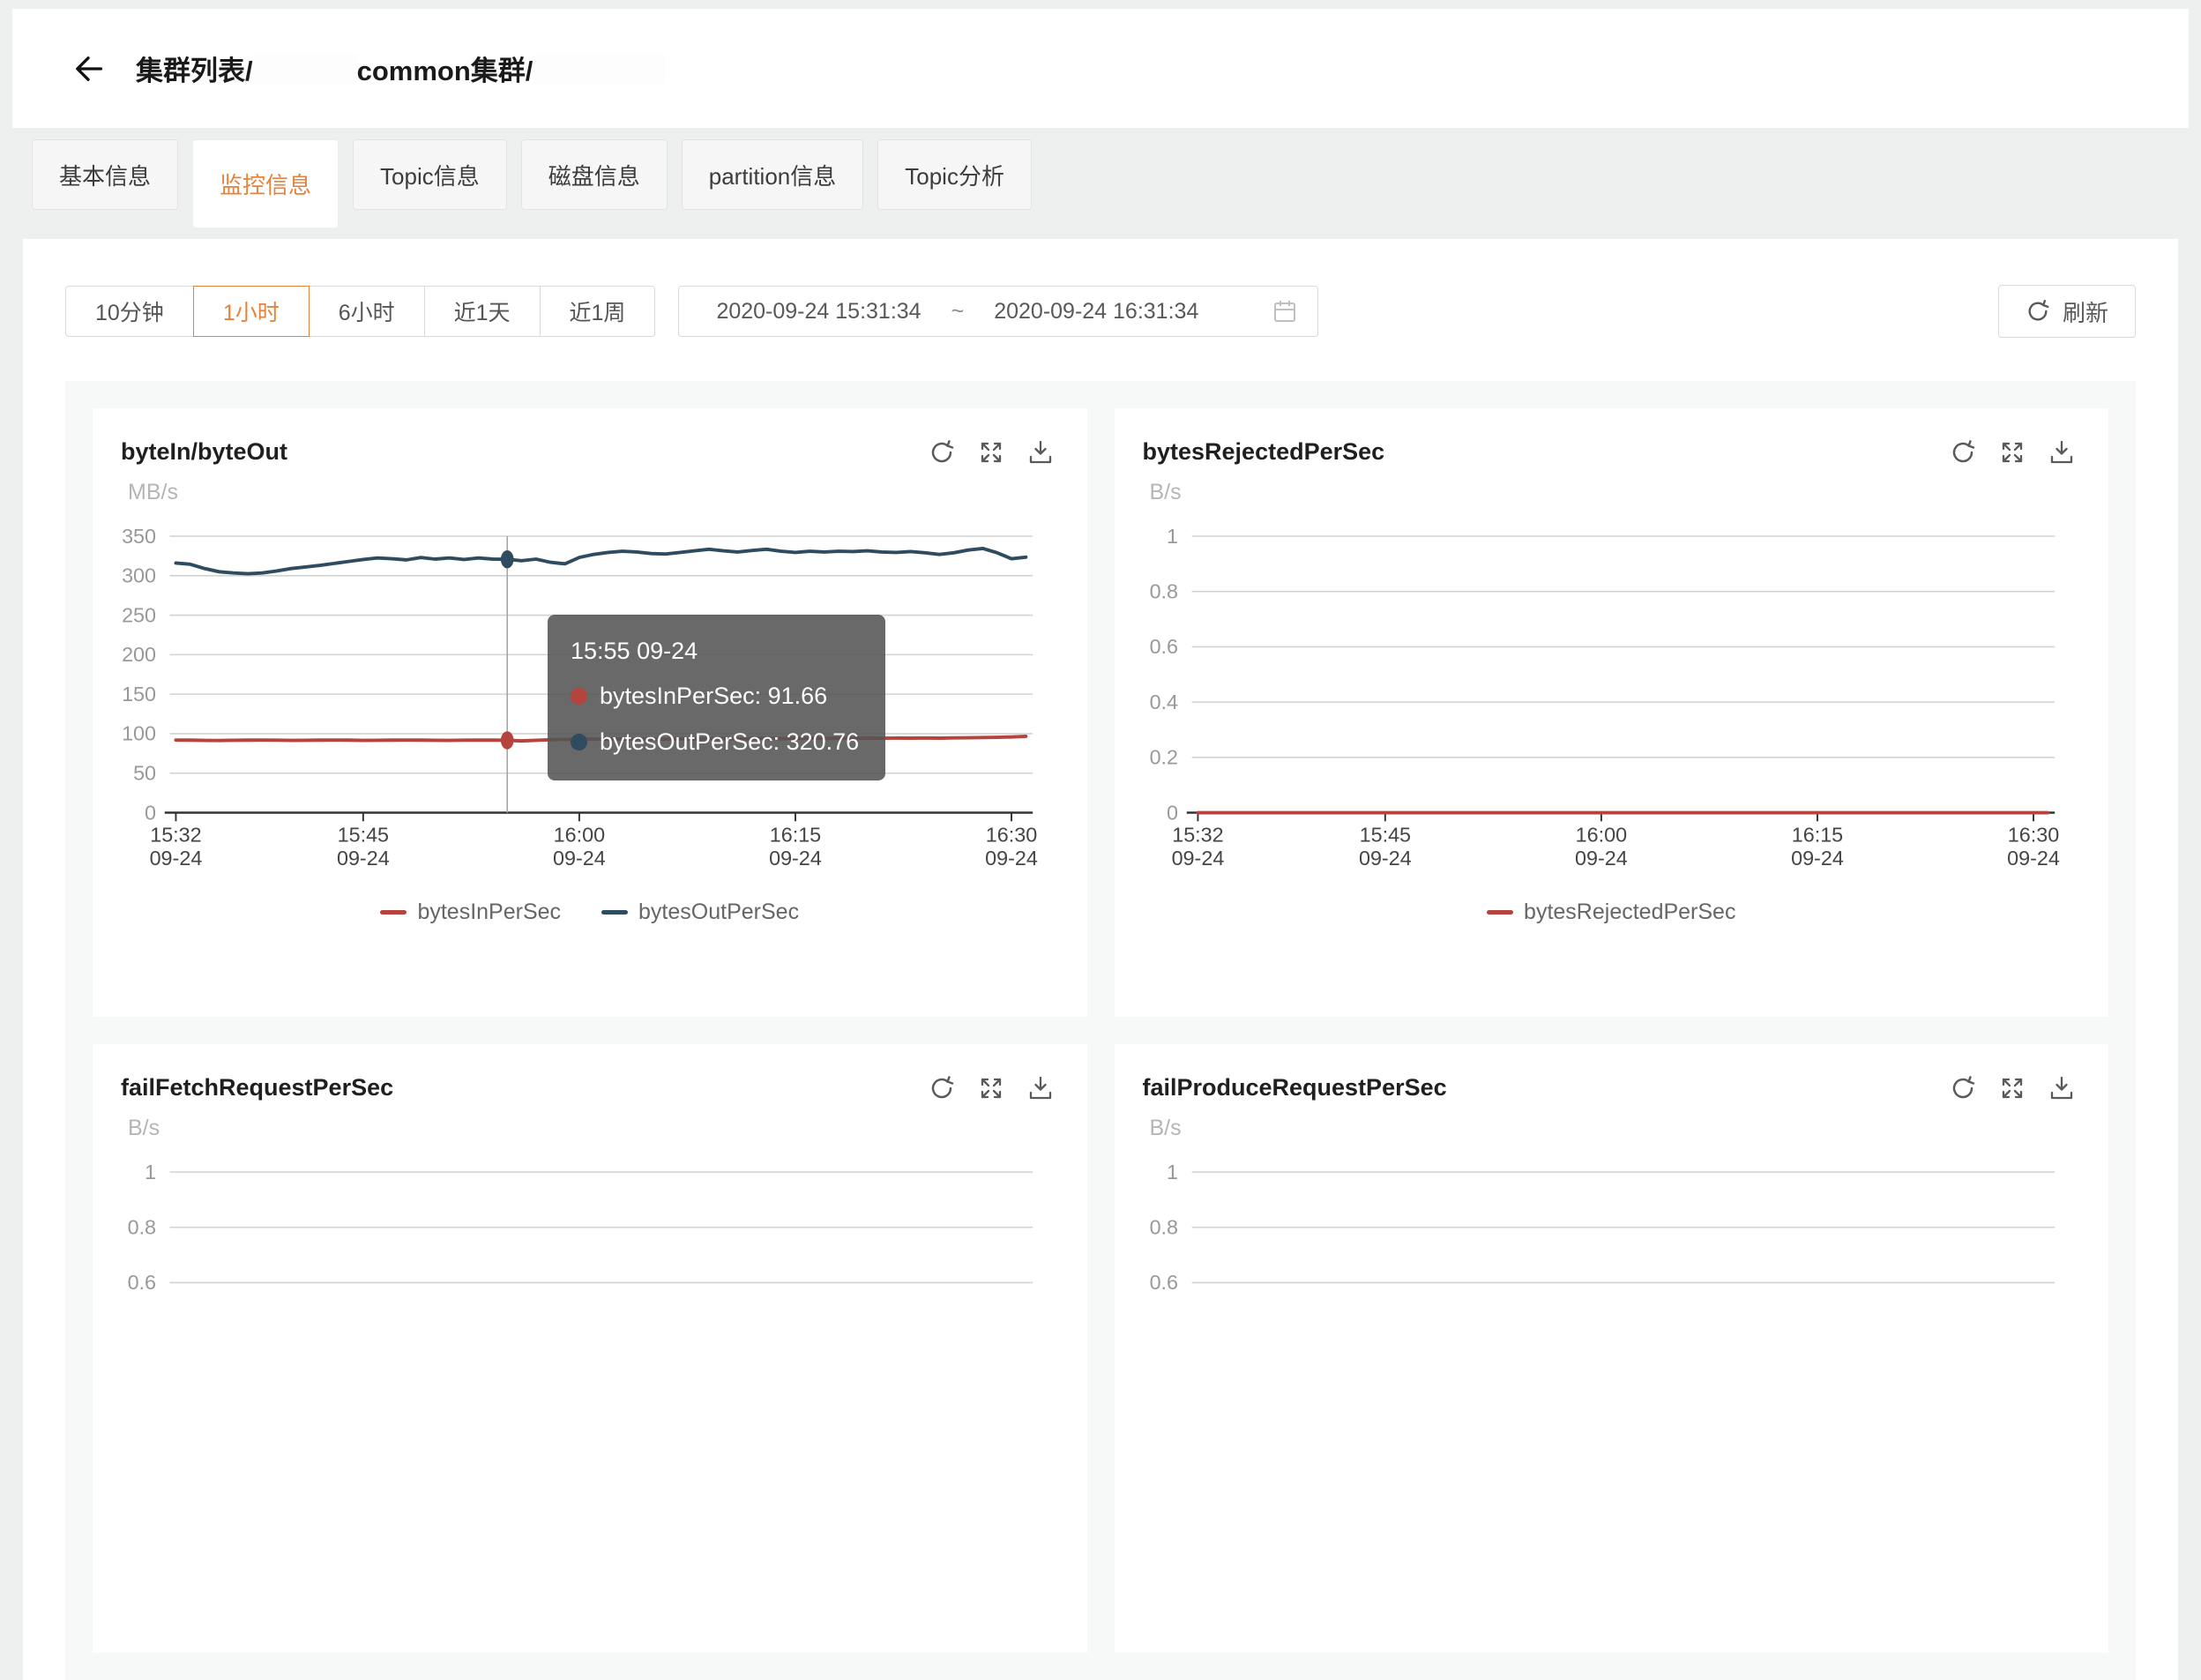 This screenshot has width=2201, height=1680. What do you see at coordinates (594, 174) in the screenshot?
I see `tab-disk-info: 磁盘信息` at bounding box center [594, 174].